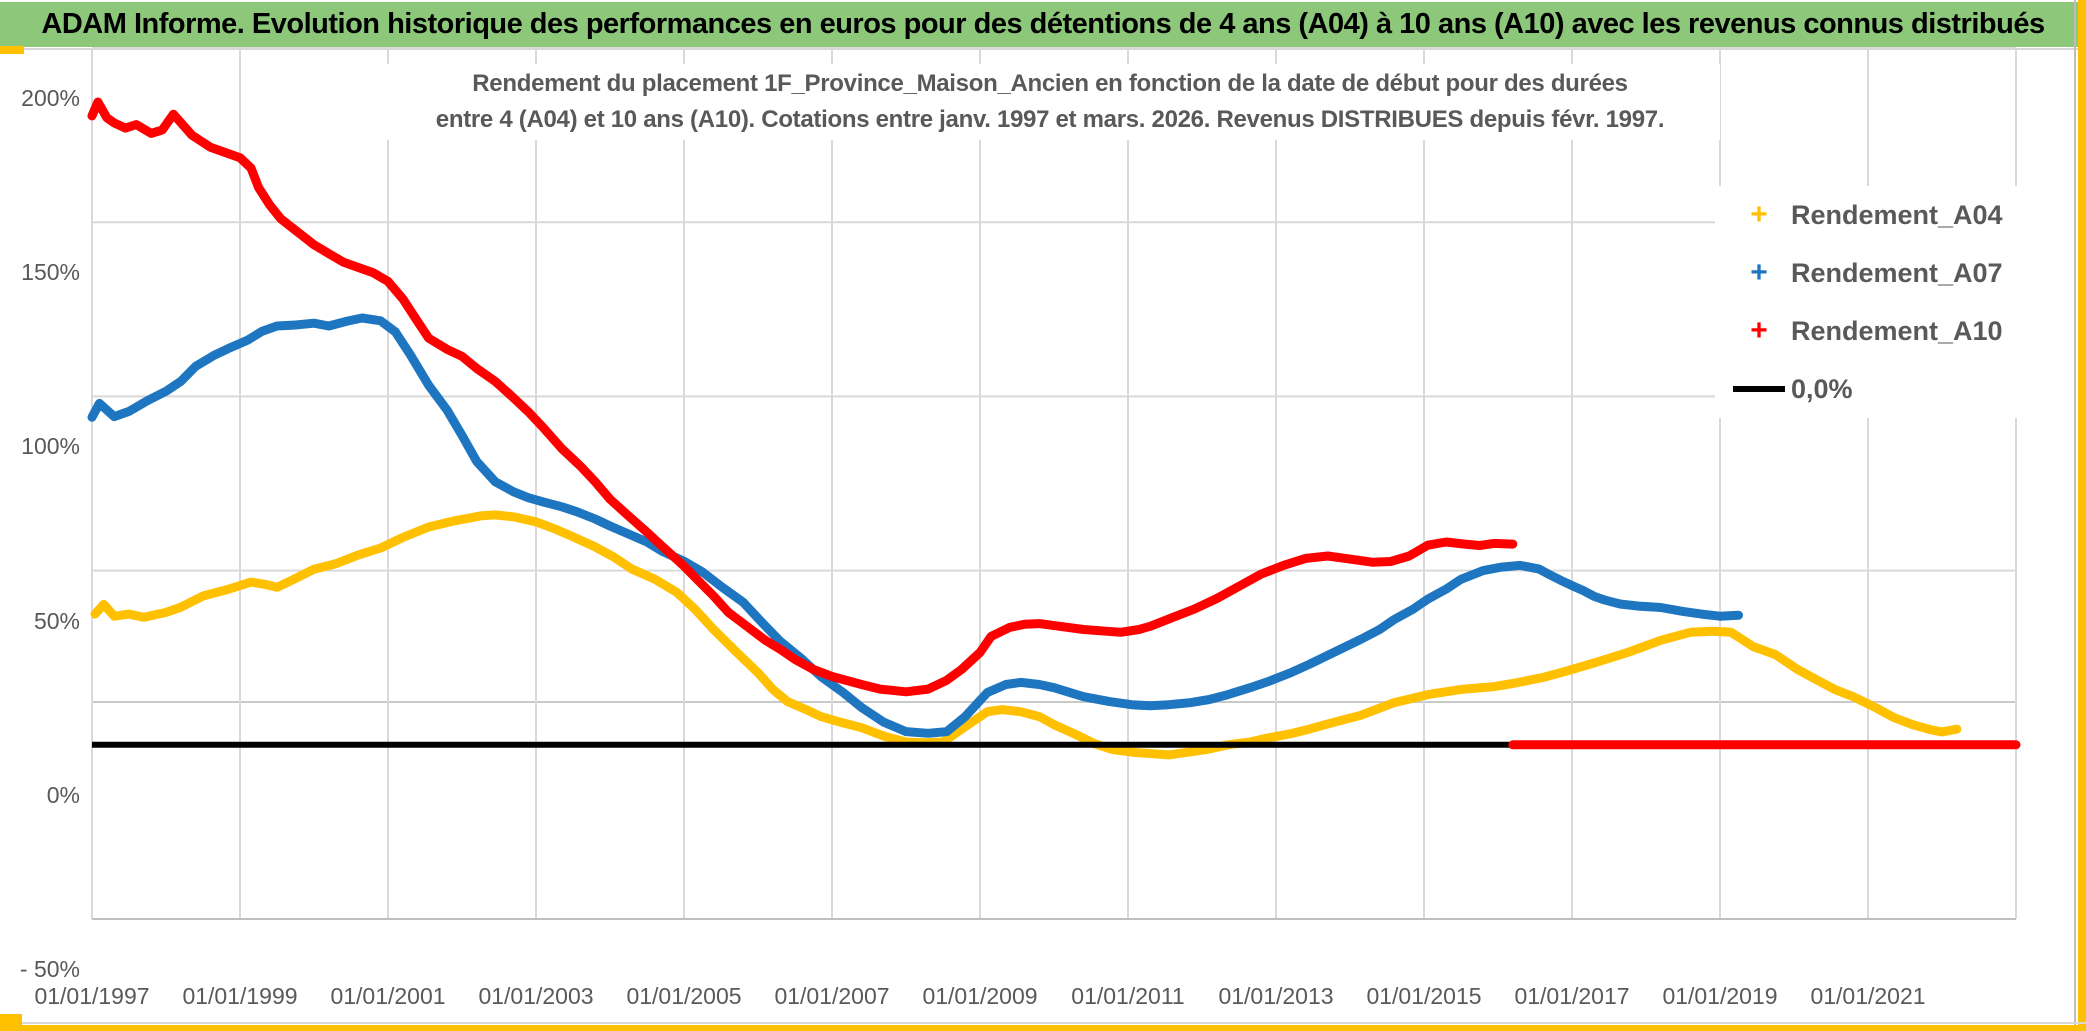  Describe the element at coordinates (49, 969) in the screenshot. I see `y-tick-label--50: - 50%` at that location.